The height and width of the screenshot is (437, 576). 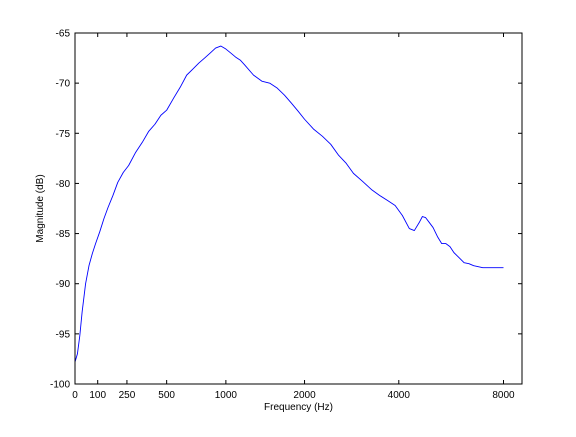 What do you see at coordinates (63, 34) in the screenshot?
I see `y-tick-label: -65` at bounding box center [63, 34].